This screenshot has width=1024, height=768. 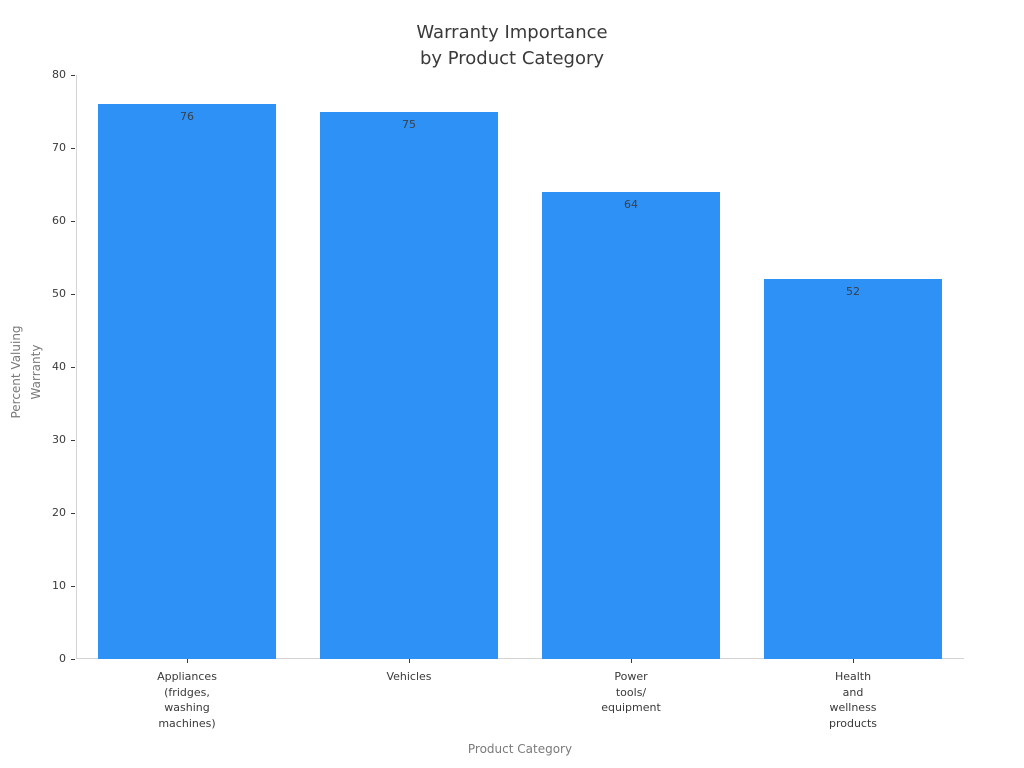 What do you see at coordinates (631, 692) in the screenshot?
I see `x-tick-label: Power tools/ equipment` at bounding box center [631, 692].